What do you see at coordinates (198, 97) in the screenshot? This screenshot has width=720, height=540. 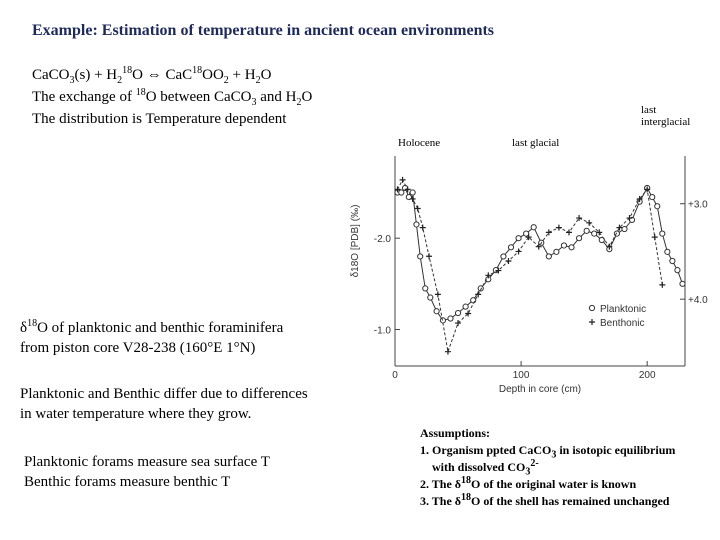 I see `exchange-part: O between CaCO` at bounding box center [198, 97].